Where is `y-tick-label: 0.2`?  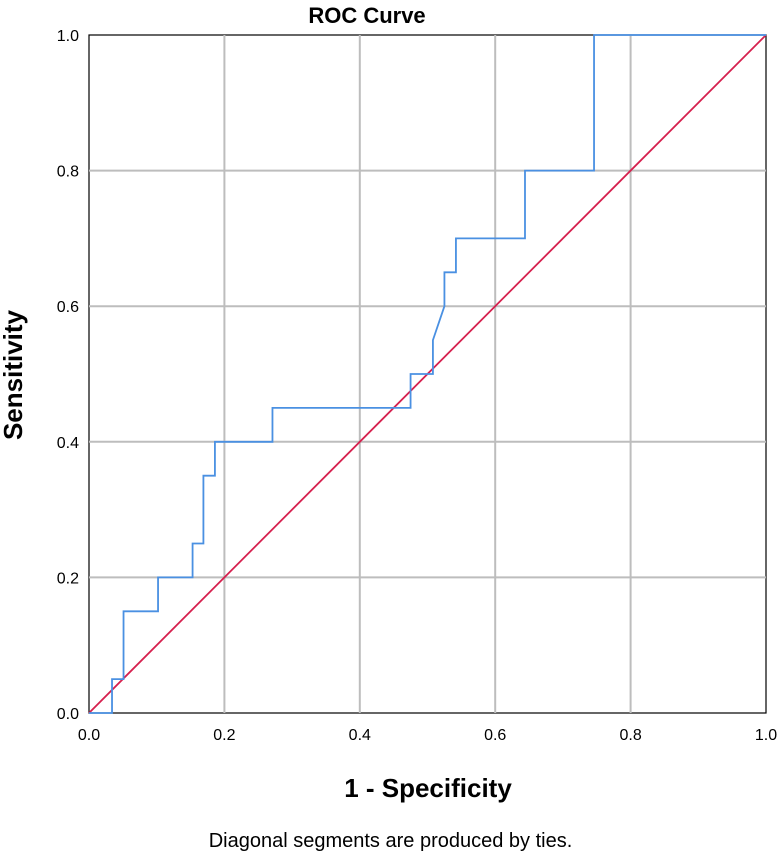
y-tick-label: 0.2 is located at coordinates (68, 578).